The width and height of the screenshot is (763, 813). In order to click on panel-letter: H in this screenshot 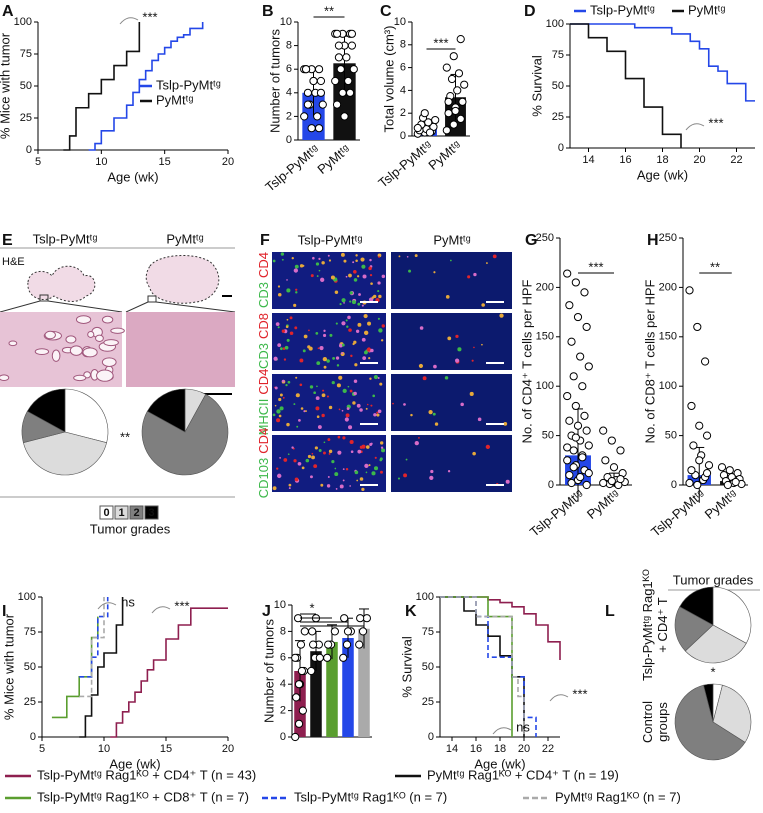, I will do `click(653, 240)`.